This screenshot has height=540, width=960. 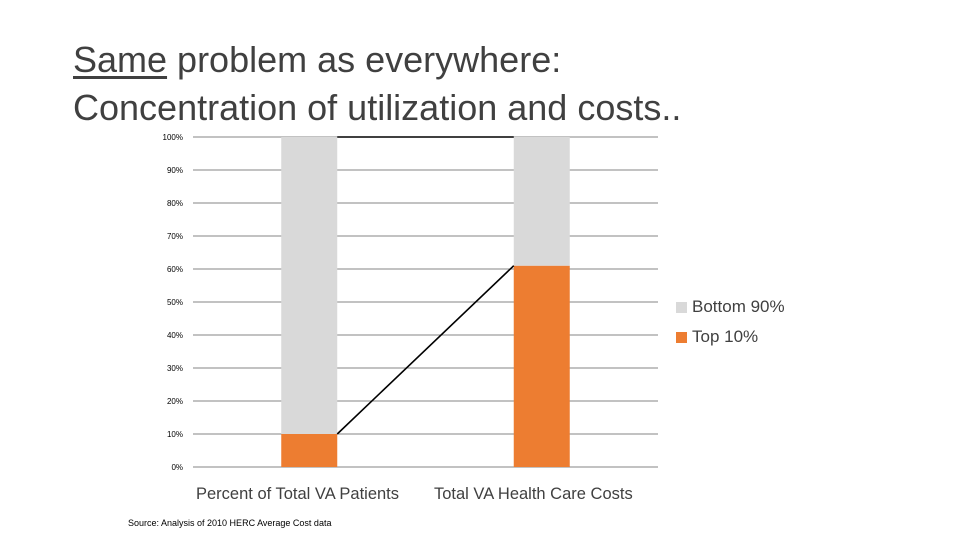 What do you see at coordinates (175, 236) in the screenshot?
I see `y-tick-label: 70%` at bounding box center [175, 236].